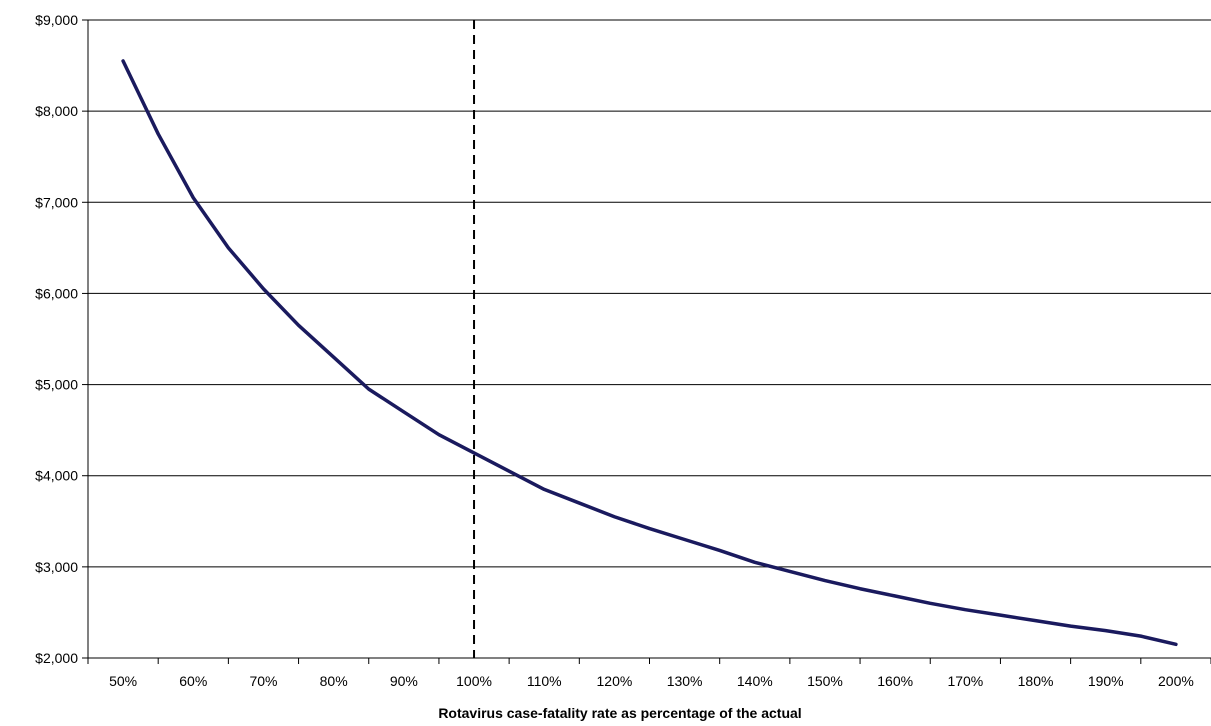 This screenshot has width=1211, height=726. Describe the element at coordinates (56, 476) in the screenshot. I see `y-tick-label: $4,000` at that location.